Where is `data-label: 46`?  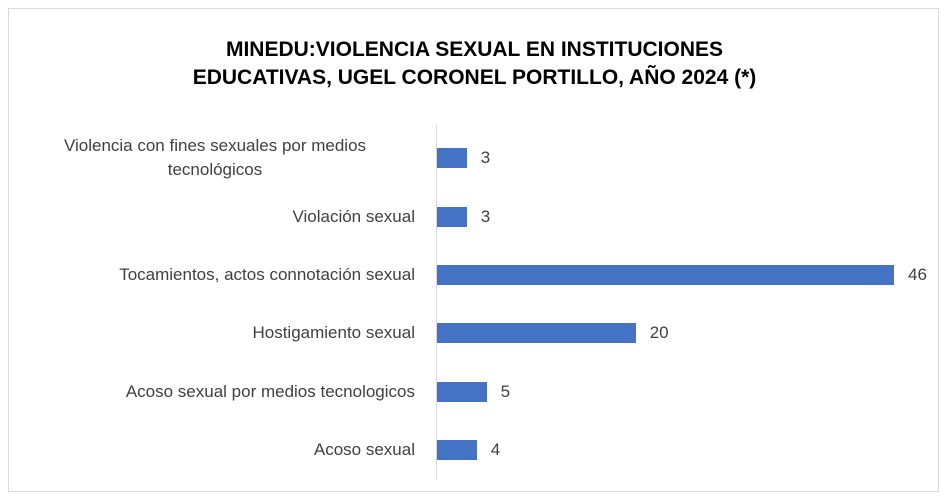
data-label: 46 is located at coordinates (917, 274).